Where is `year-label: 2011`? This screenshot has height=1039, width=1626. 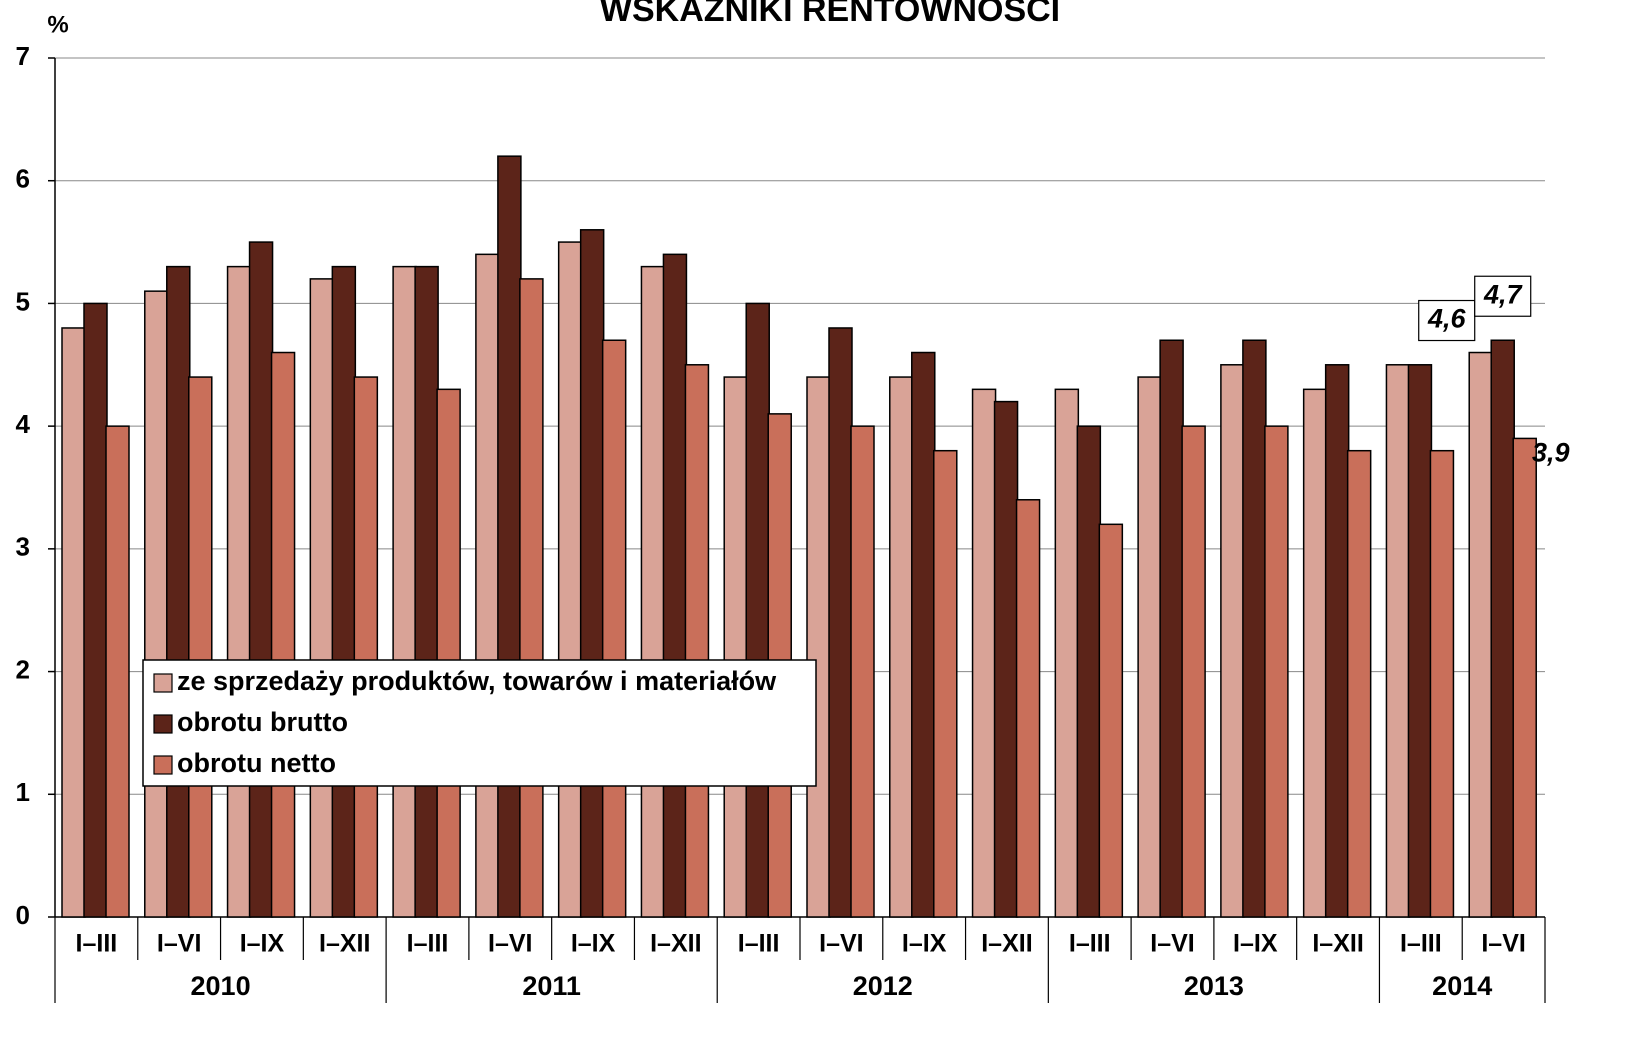
year-label: 2011 is located at coordinates (551, 986).